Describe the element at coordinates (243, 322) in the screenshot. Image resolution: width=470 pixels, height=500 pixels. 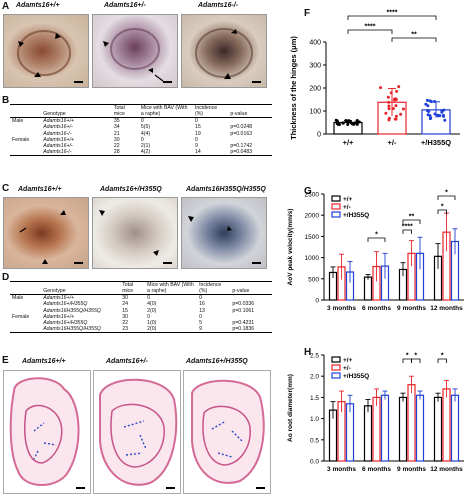
I see `cell-pvalue: p=0.4231` at that location.